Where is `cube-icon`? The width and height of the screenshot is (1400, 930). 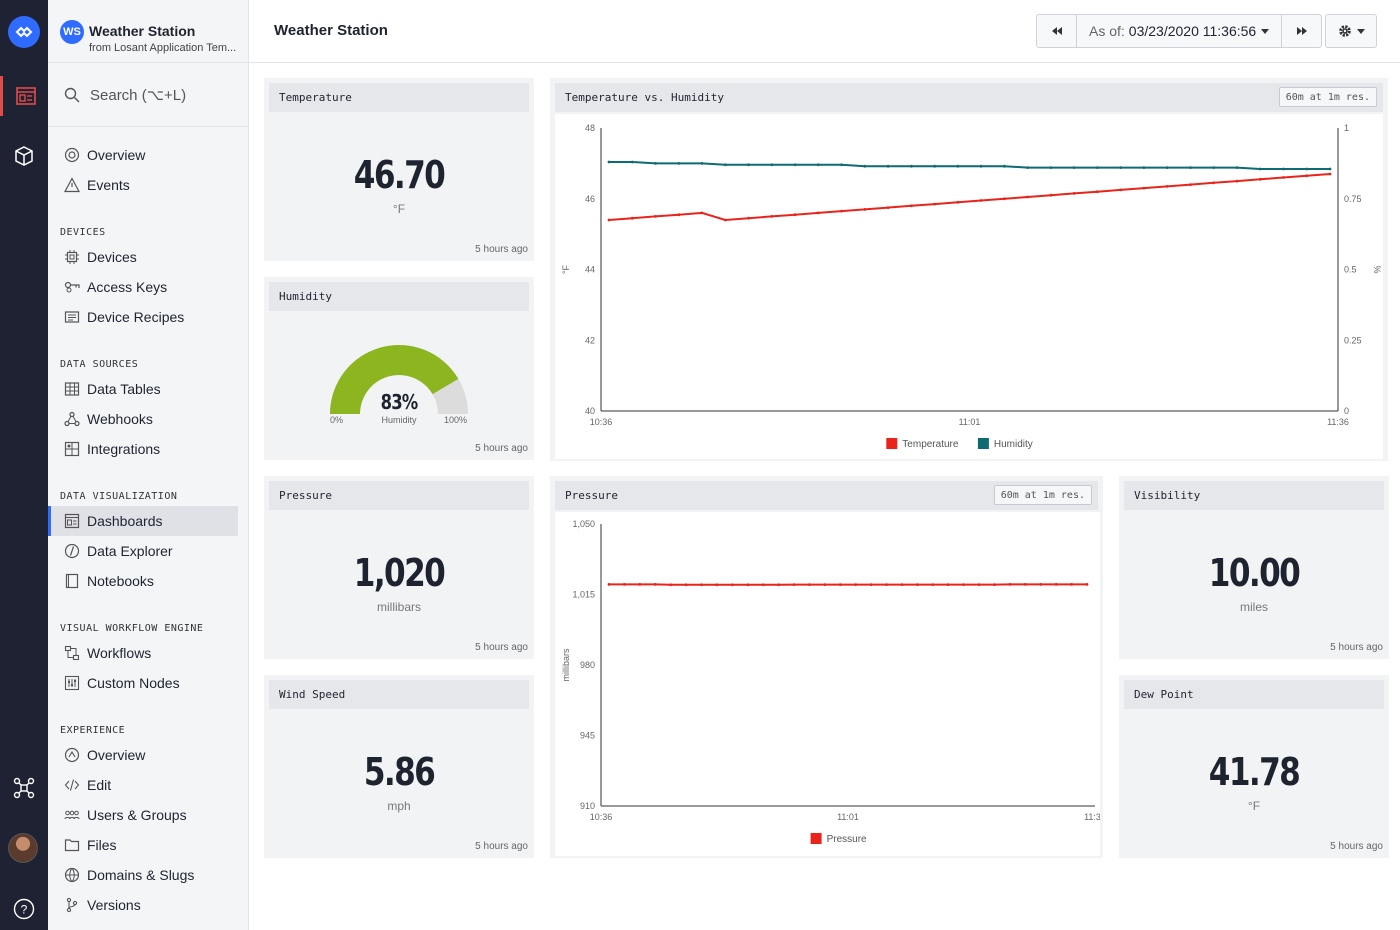 cube-icon is located at coordinates (24, 156).